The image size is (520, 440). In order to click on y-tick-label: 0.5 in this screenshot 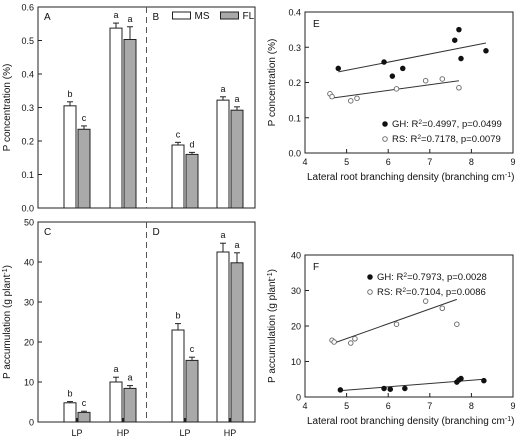, I will do `click(27, 41)`.